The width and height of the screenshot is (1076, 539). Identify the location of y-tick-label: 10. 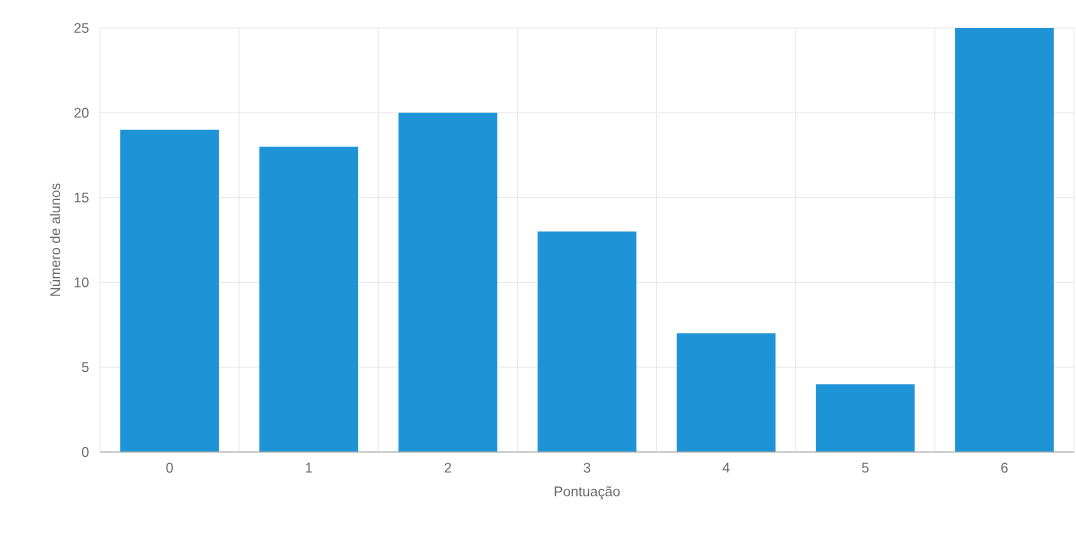
(81, 282).